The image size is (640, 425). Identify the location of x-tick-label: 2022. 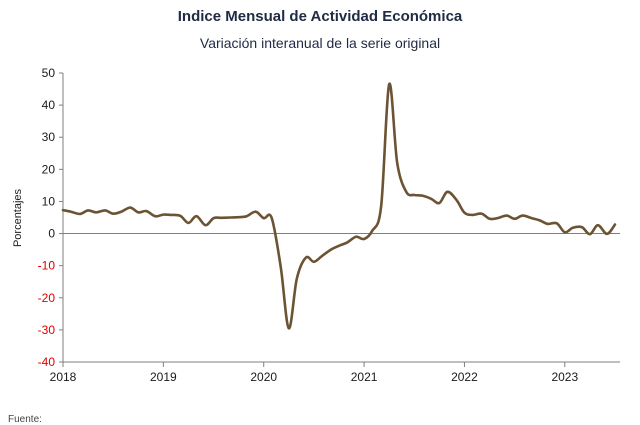
(464, 377).